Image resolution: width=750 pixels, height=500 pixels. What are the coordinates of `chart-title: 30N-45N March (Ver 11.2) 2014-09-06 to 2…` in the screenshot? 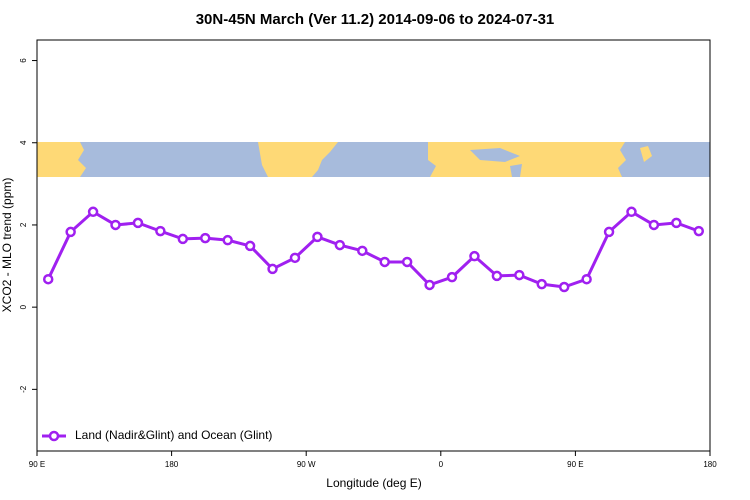 It's located at (375, 19).